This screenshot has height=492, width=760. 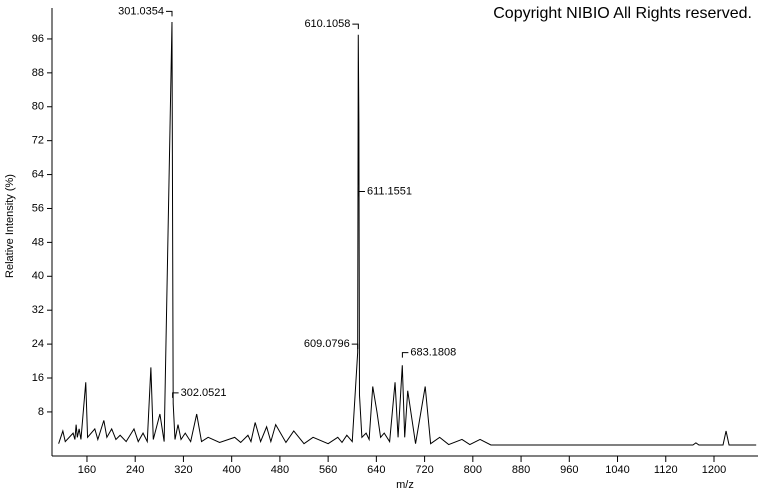 What do you see at coordinates (38, 39) in the screenshot?
I see `y-tick-label: 96` at bounding box center [38, 39].